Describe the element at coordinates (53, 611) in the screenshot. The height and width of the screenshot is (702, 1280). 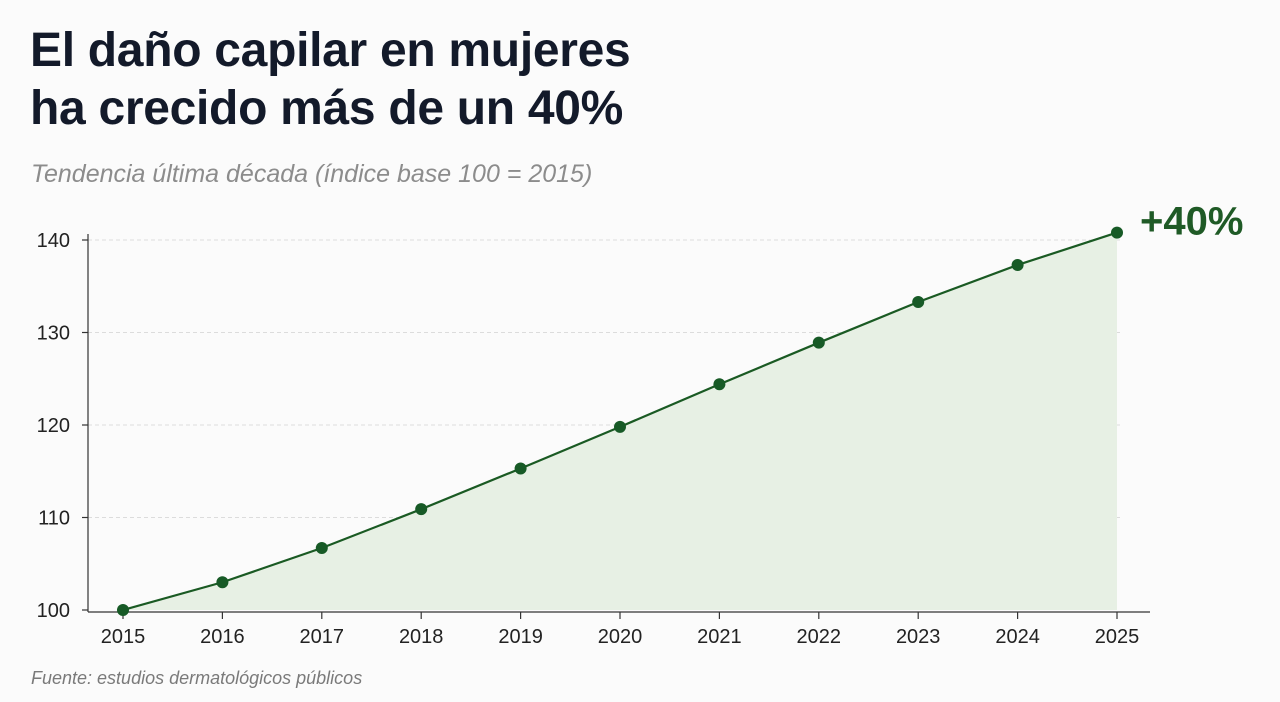
I see `y-tick-label: 100` at that location.